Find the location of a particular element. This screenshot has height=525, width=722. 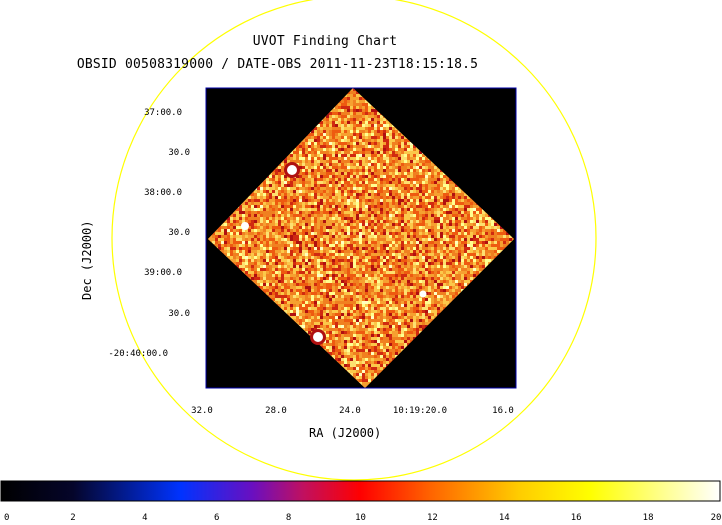

colorbar-tick-label: 6 is located at coordinates (216, 517).